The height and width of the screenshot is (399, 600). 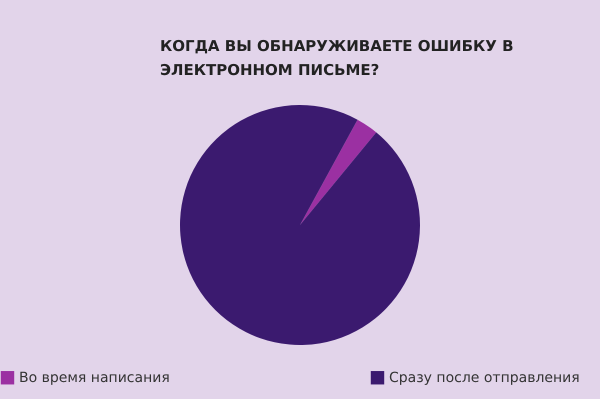 I want to click on legend-label: Сразу после отправления, so click(x=484, y=378).